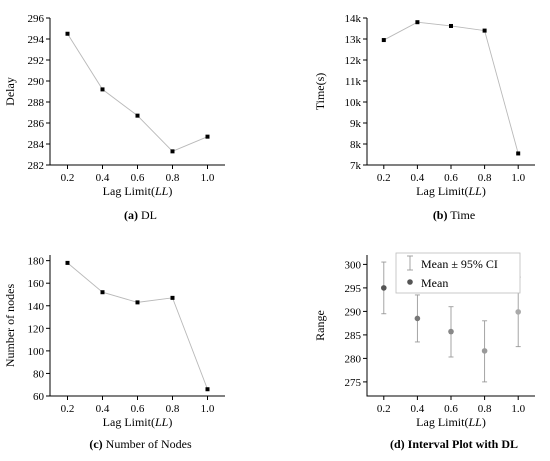 Image resolution: width=550 pixels, height=461 pixels. I want to click on axes-a, so click(137, 92).